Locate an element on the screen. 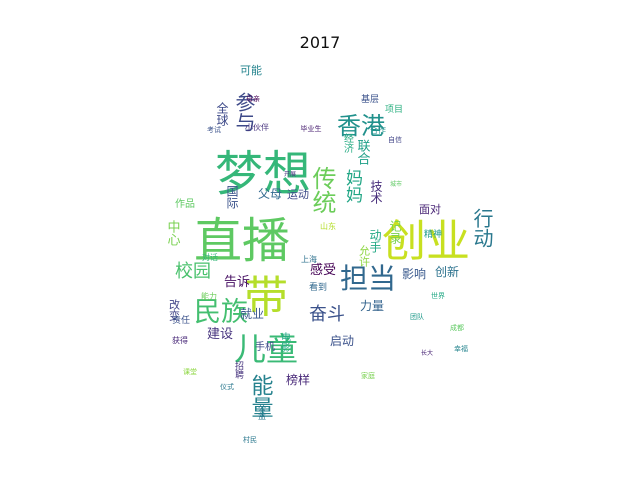 This screenshot has height=480, width=640. word-15: 妈妈 is located at coordinates (352, 186).